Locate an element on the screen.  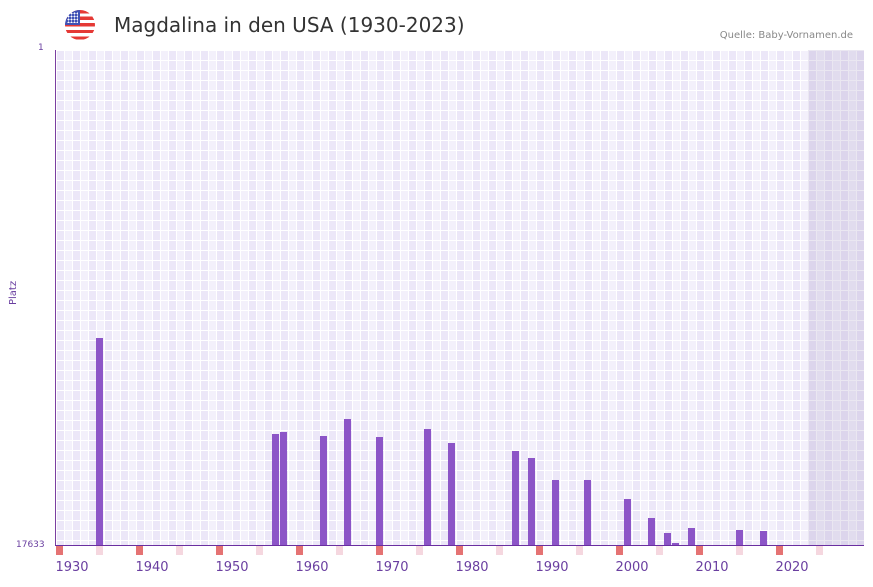
bar-1933 is located at coordinates (99, 441).